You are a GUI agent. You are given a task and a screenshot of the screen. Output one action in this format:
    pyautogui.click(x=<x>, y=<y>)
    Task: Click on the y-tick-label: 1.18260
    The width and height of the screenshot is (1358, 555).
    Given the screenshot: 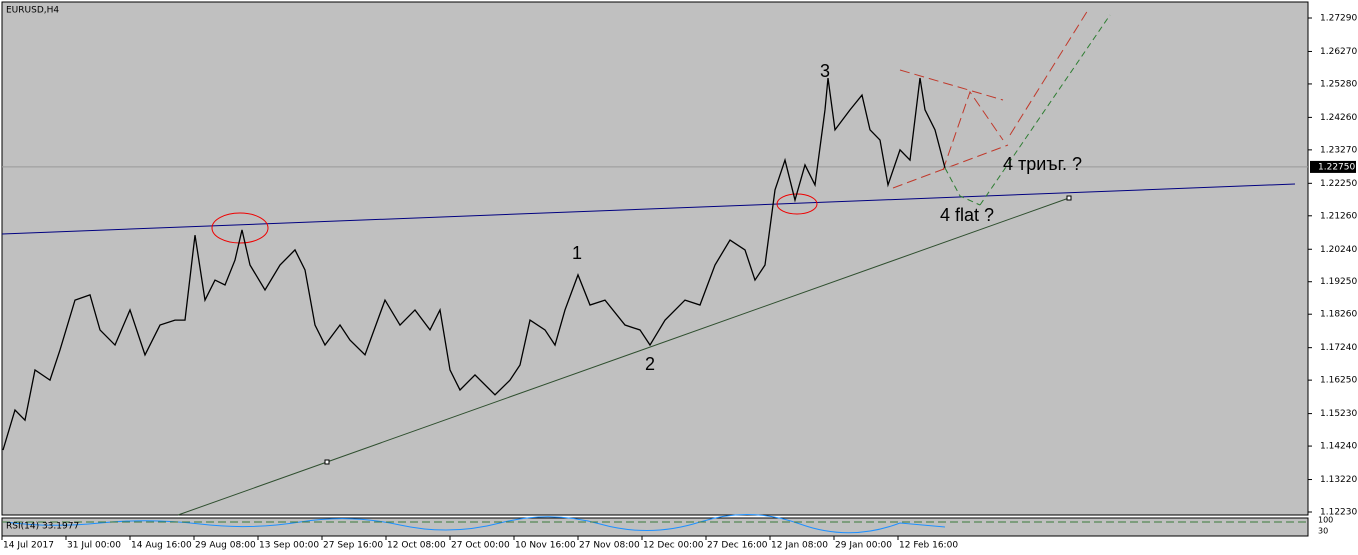 What is the action you would take?
    pyautogui.click(x=1338, y=315)
    